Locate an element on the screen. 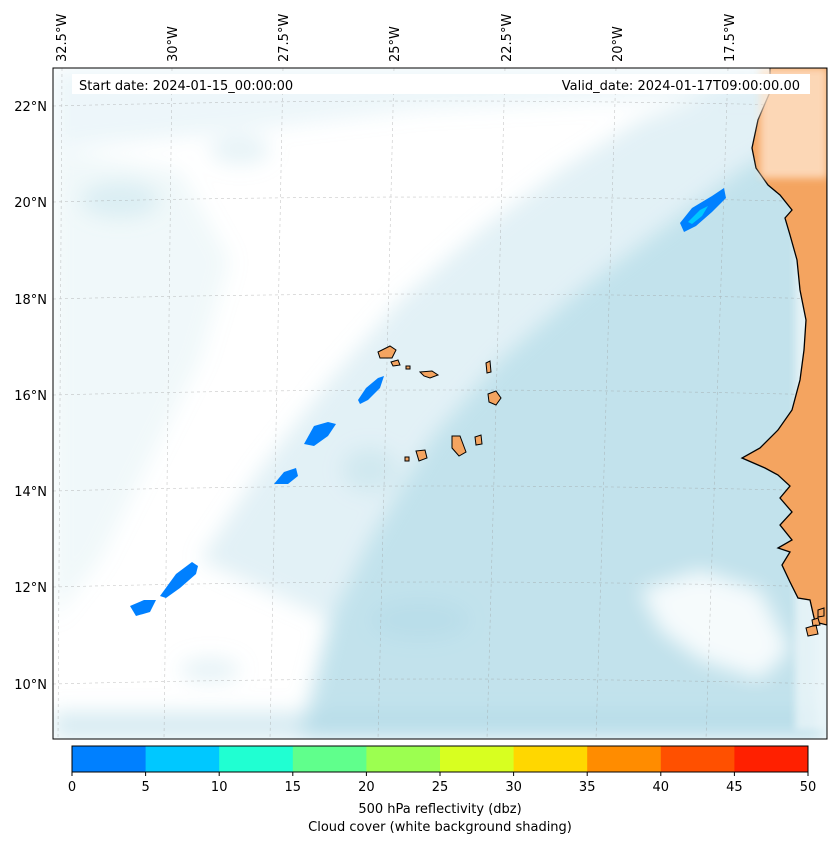 Image resolution: width=837 pixels, height=843 pixels. bissagos-islands is located at coordinates (815, 622).